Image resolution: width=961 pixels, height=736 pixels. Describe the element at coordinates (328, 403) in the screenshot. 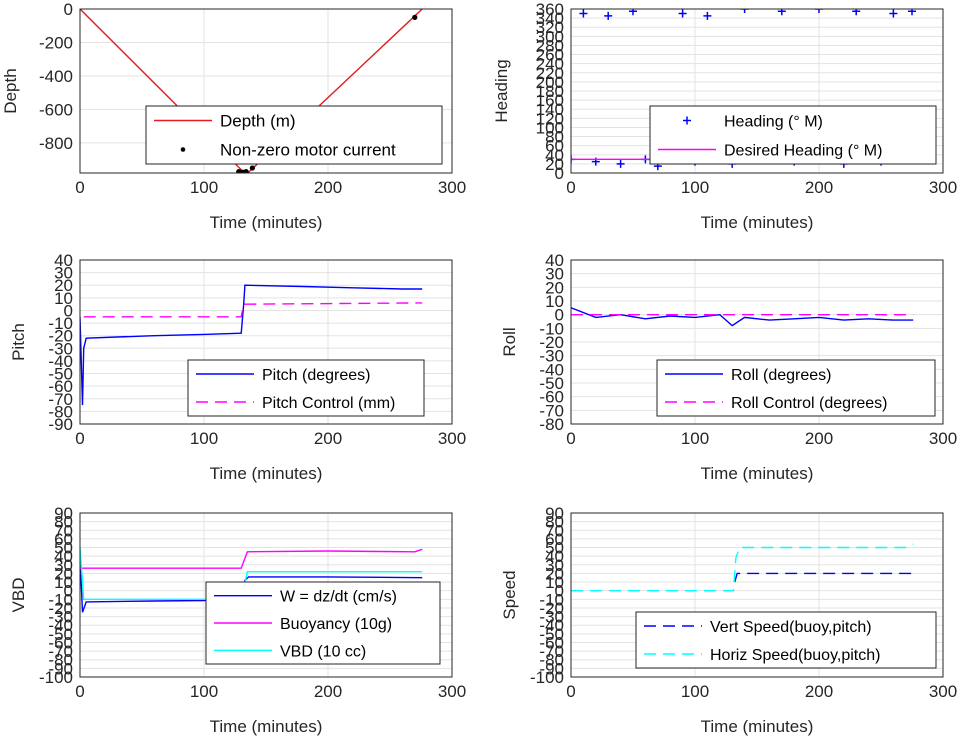

I see `pitch-legend-label: Pitch Control (mm)` at that location.